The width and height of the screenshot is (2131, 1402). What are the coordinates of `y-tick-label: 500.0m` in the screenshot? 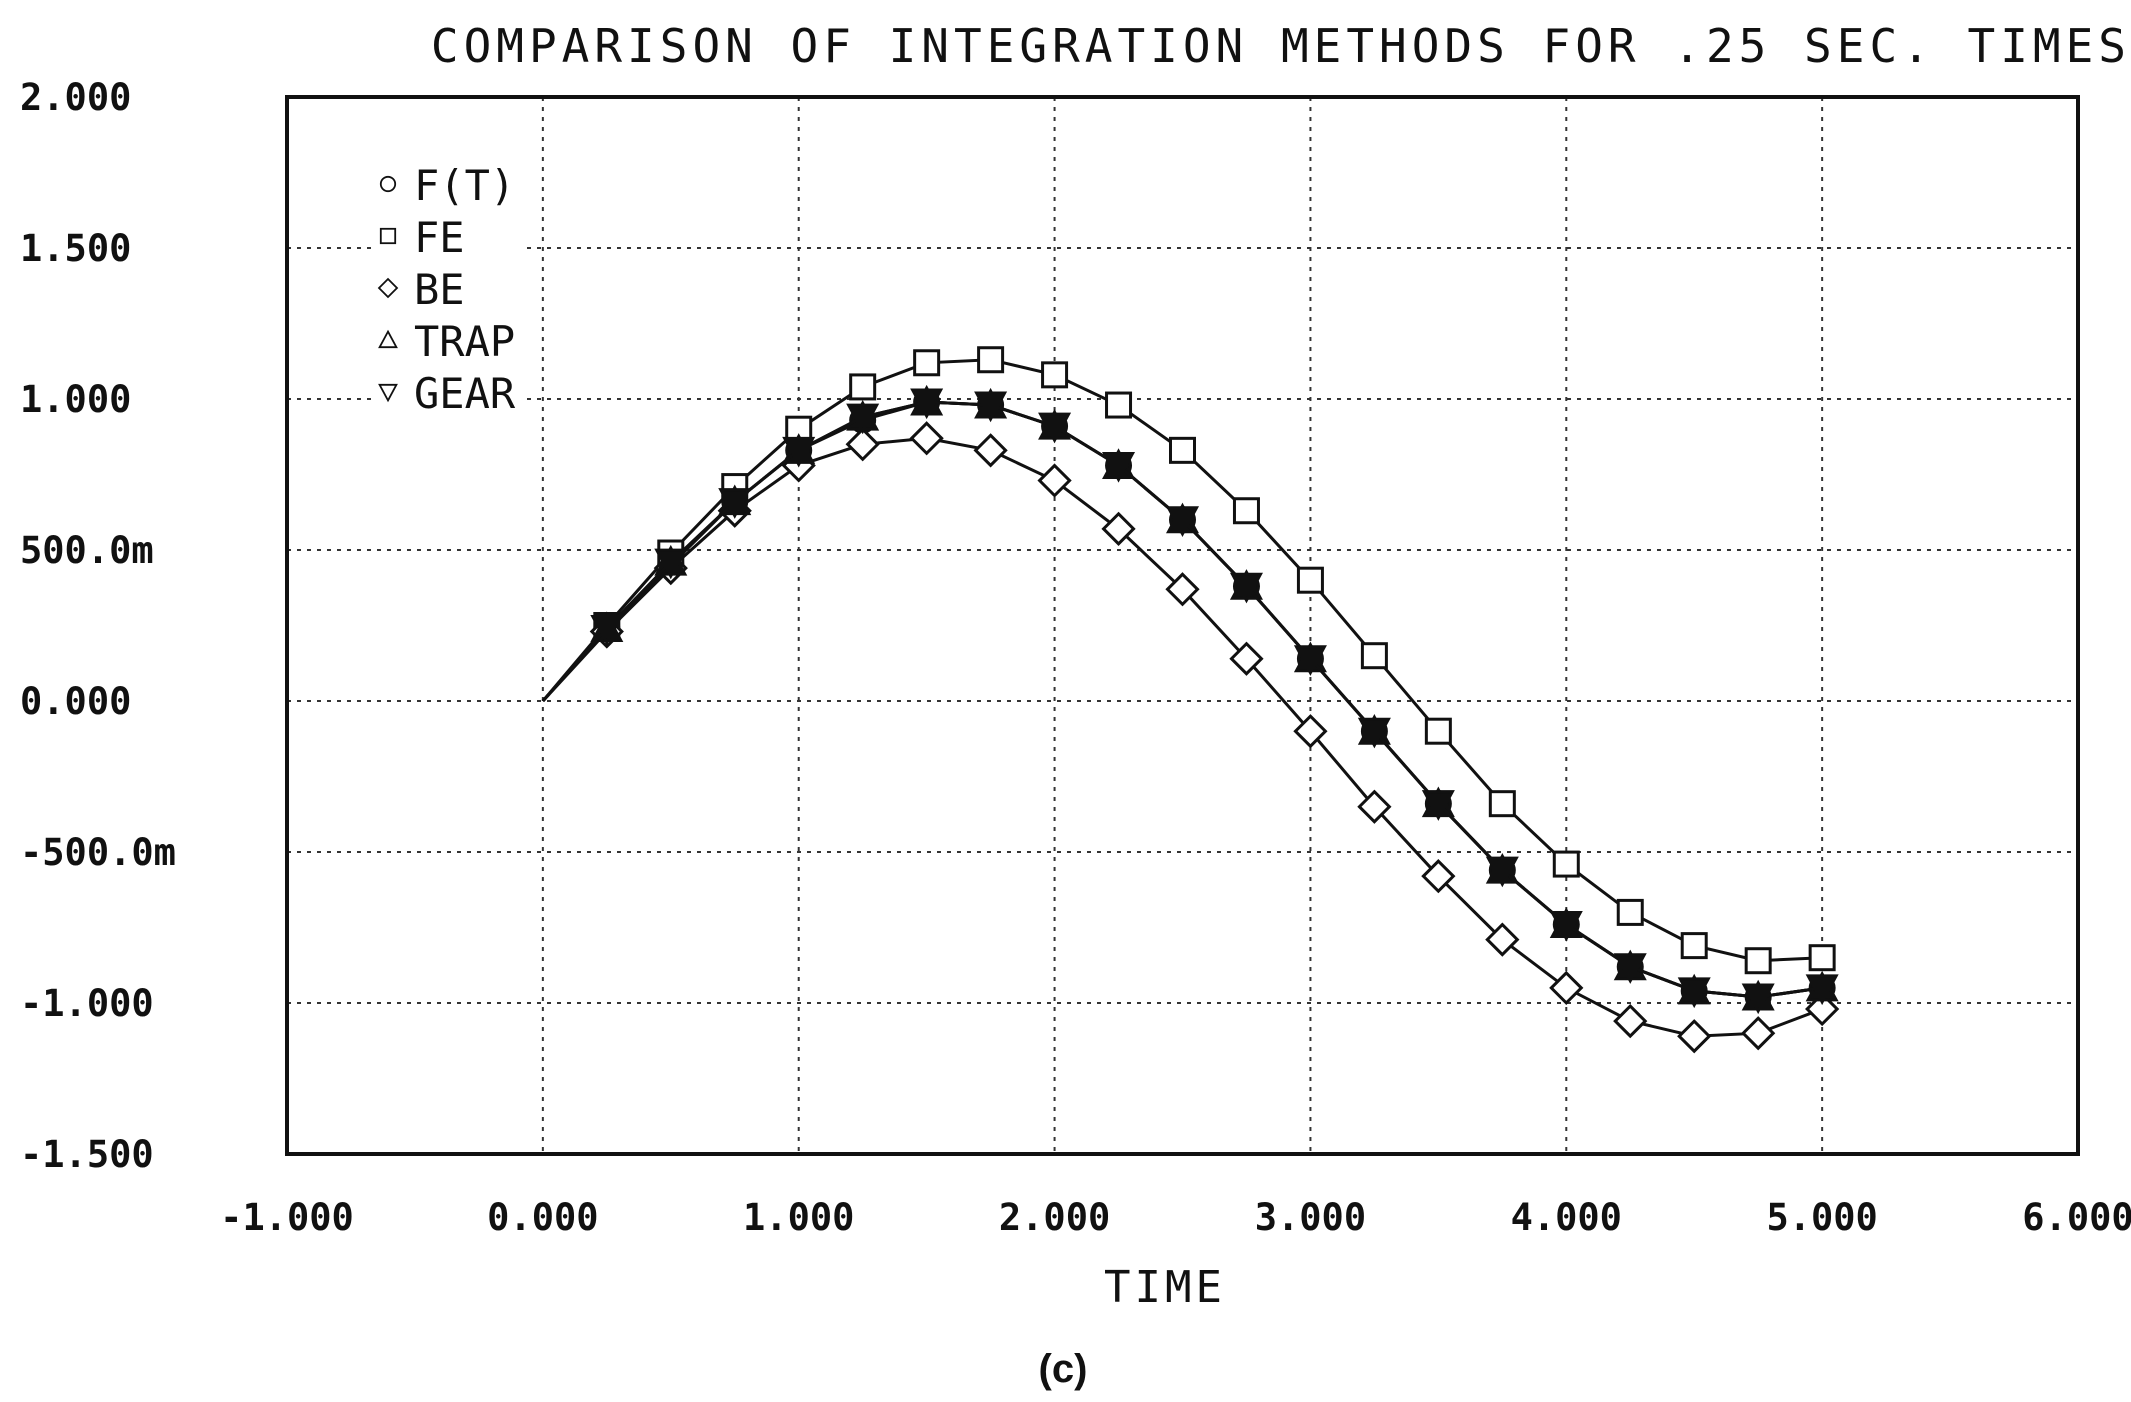 It's located at (87, 550).